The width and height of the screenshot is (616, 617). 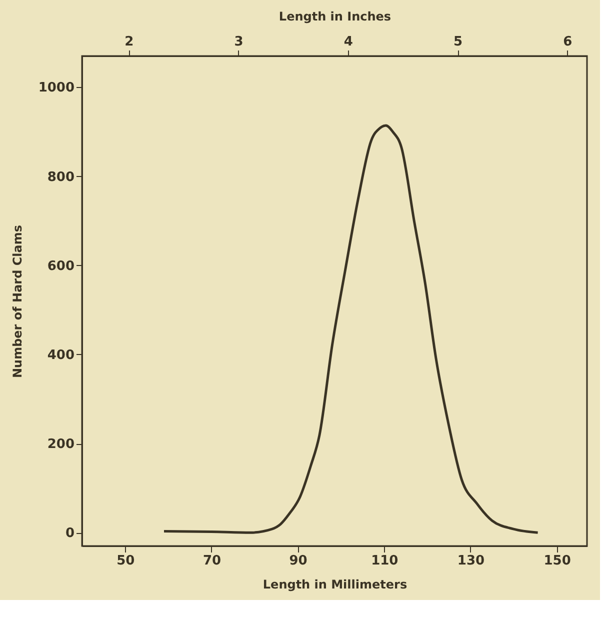 What do you see at coordinates (125, 561) in the screenshot?
I see `x-tick-label: 50` at bounding box center [125, 561].